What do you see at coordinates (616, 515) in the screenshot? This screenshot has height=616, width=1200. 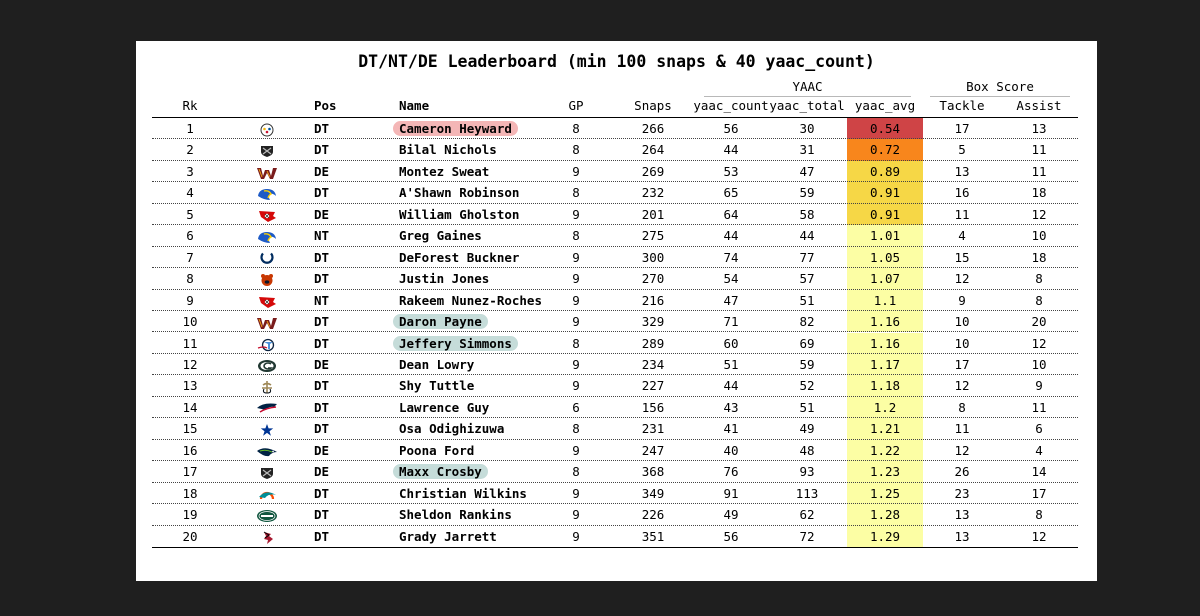 I see `table-row: 19 DT Sheldon Rankins 9 226 49 62 1.28 13 8` at bounding box center [616, 515].